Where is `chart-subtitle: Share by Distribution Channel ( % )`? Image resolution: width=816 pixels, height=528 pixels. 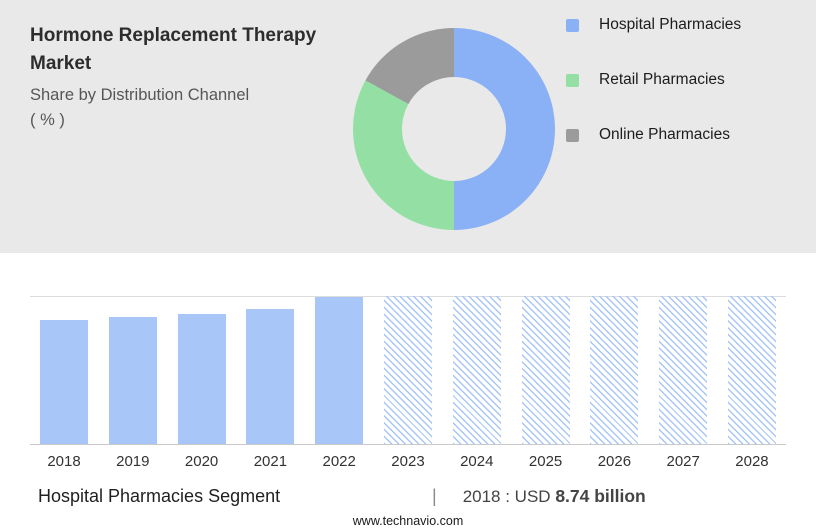
chart-subtitle: Share by Distribution Channel ( % ) is located at coordinates (190, 108).